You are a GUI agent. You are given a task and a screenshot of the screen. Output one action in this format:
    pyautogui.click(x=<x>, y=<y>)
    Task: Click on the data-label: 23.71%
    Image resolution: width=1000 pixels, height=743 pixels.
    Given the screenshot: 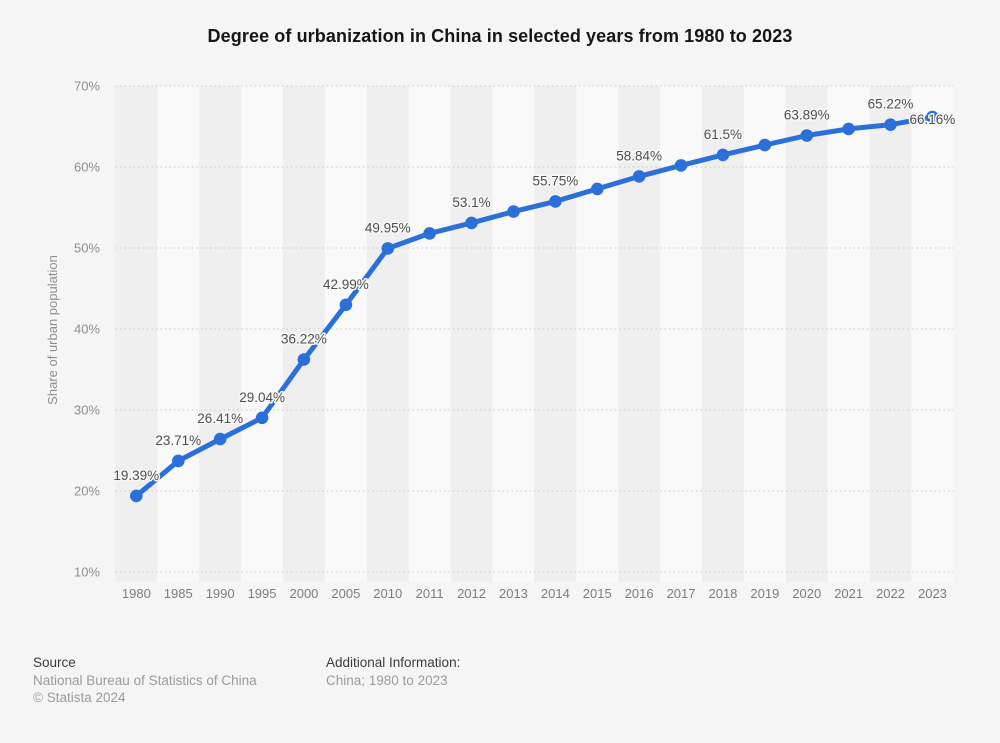 What is the action you would take?
    pyautogui.click(x=178, y=440)
    